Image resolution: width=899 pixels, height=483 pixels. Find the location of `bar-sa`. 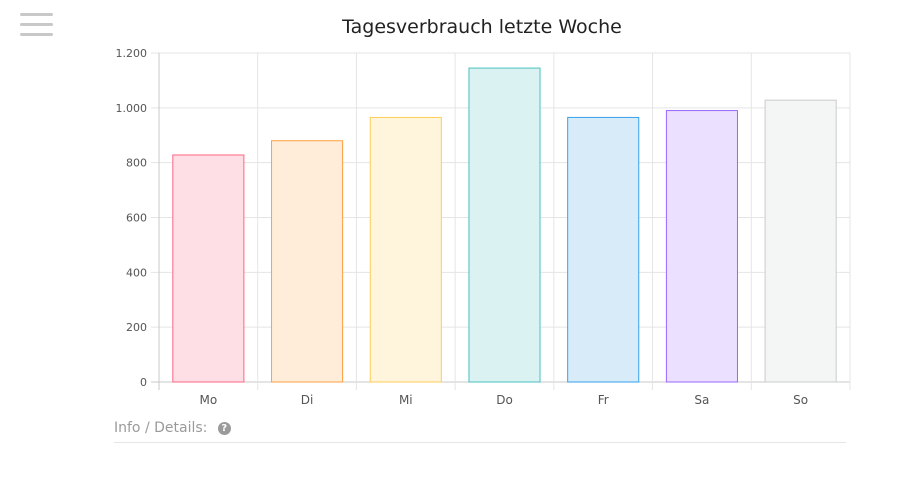

bar-sa is located at coordinates (701, 246).